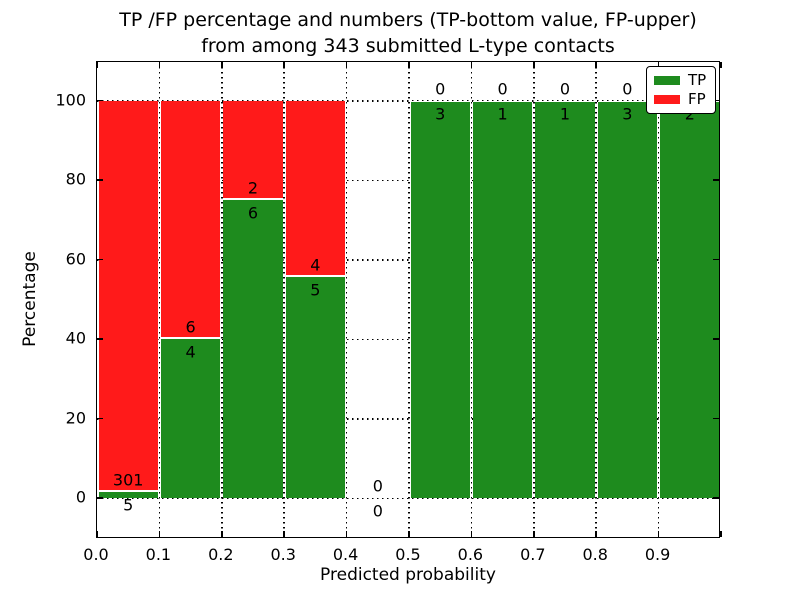 The height and width of the screenshot is (600, 800). What do you see at coordinates (96, 554) in the screenshot?
I see `x-tick-label: 0.0` at bounding box center [96, 554].